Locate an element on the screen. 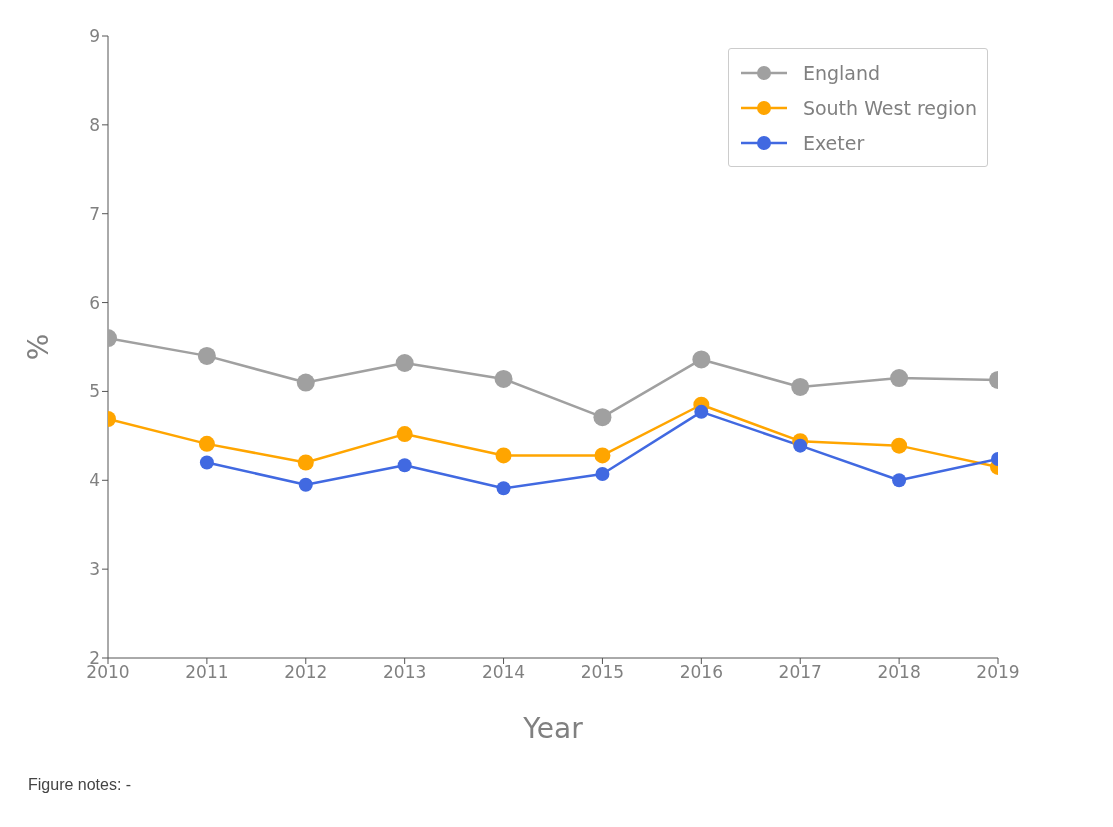 The image size is (1113, 827). y-tick-label: 9 is located at coordinates (94, 36).